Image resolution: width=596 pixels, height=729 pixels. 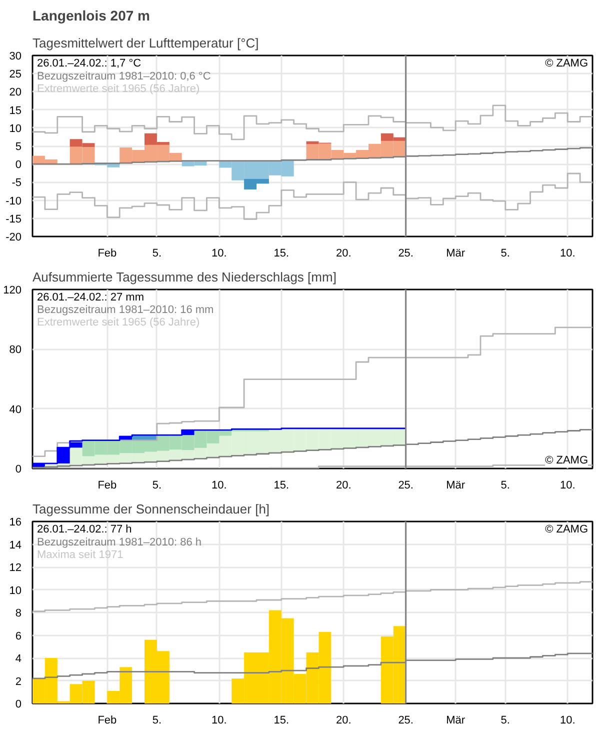 I want to click on y-tick-label: 30, so click(x=15, y=56).